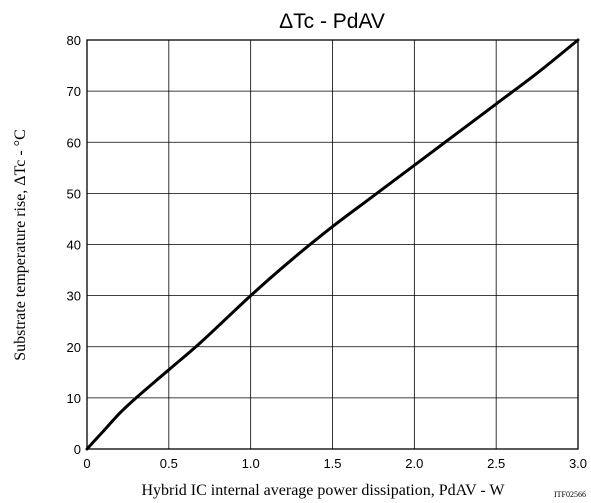  Describe the element at coordinates (74, 193) in the screenshot. I see `y-tick-label: 50` at that location.